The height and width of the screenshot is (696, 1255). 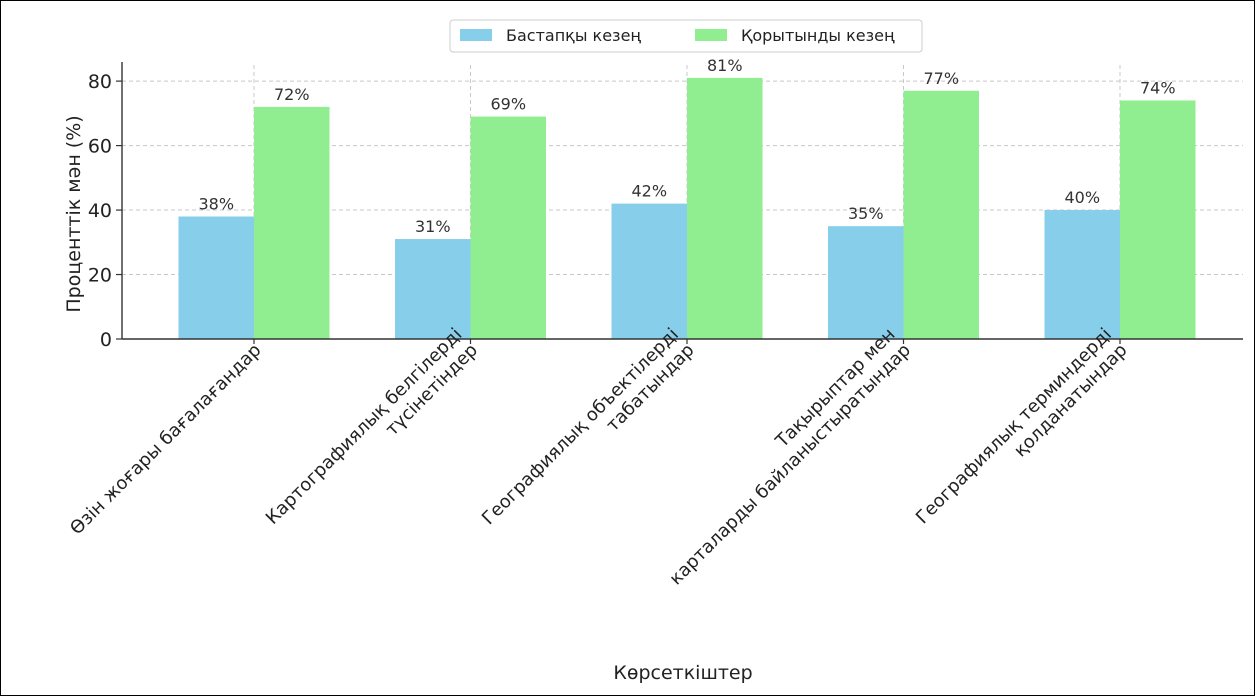 I want to click on legend-label-final: Қорытынды кезең, so click(x=818, y=35).